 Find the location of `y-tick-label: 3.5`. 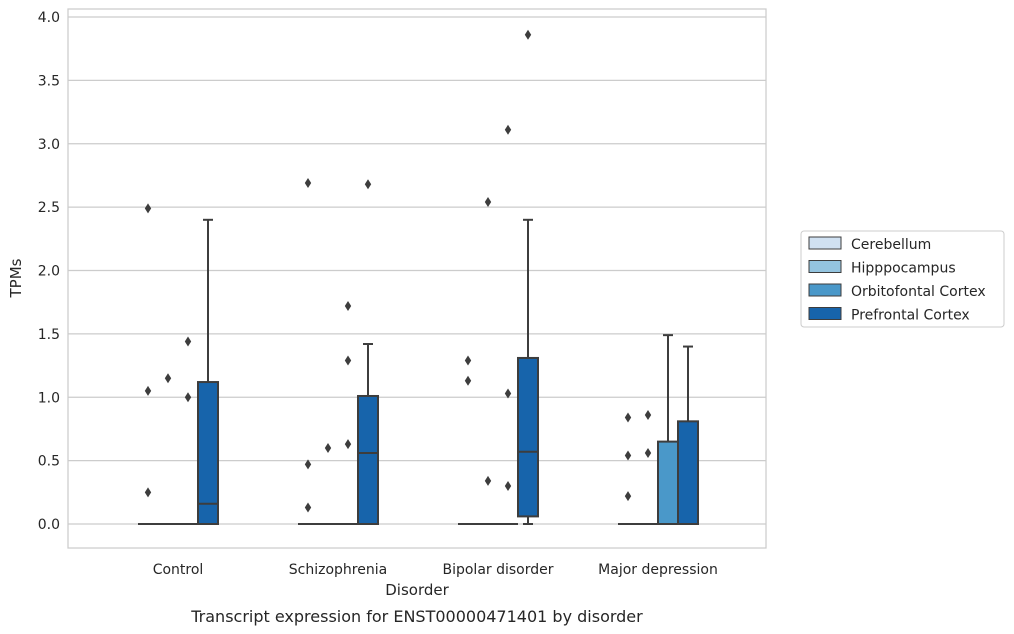

y-tick-label: 3.5 is located at coordinates (49, 81).